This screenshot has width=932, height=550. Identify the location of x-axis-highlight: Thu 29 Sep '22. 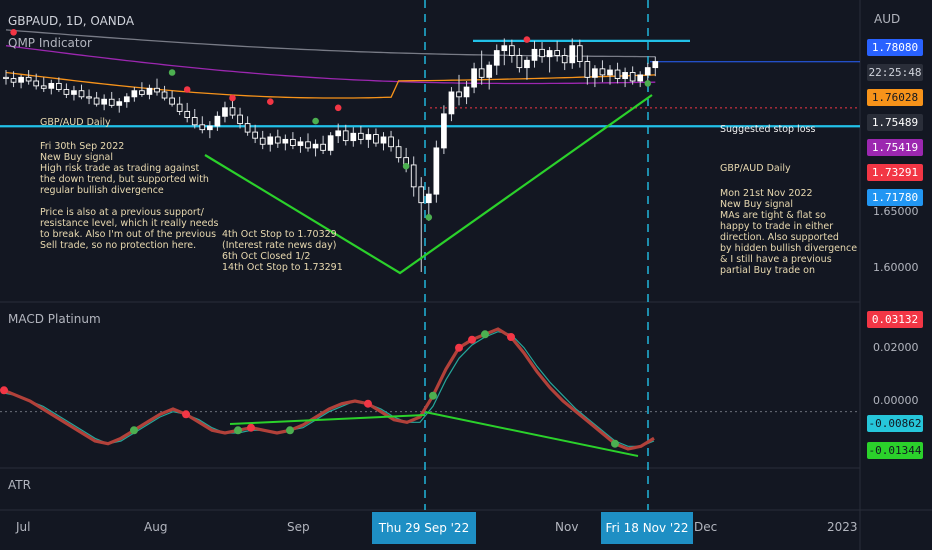
(424, 528).